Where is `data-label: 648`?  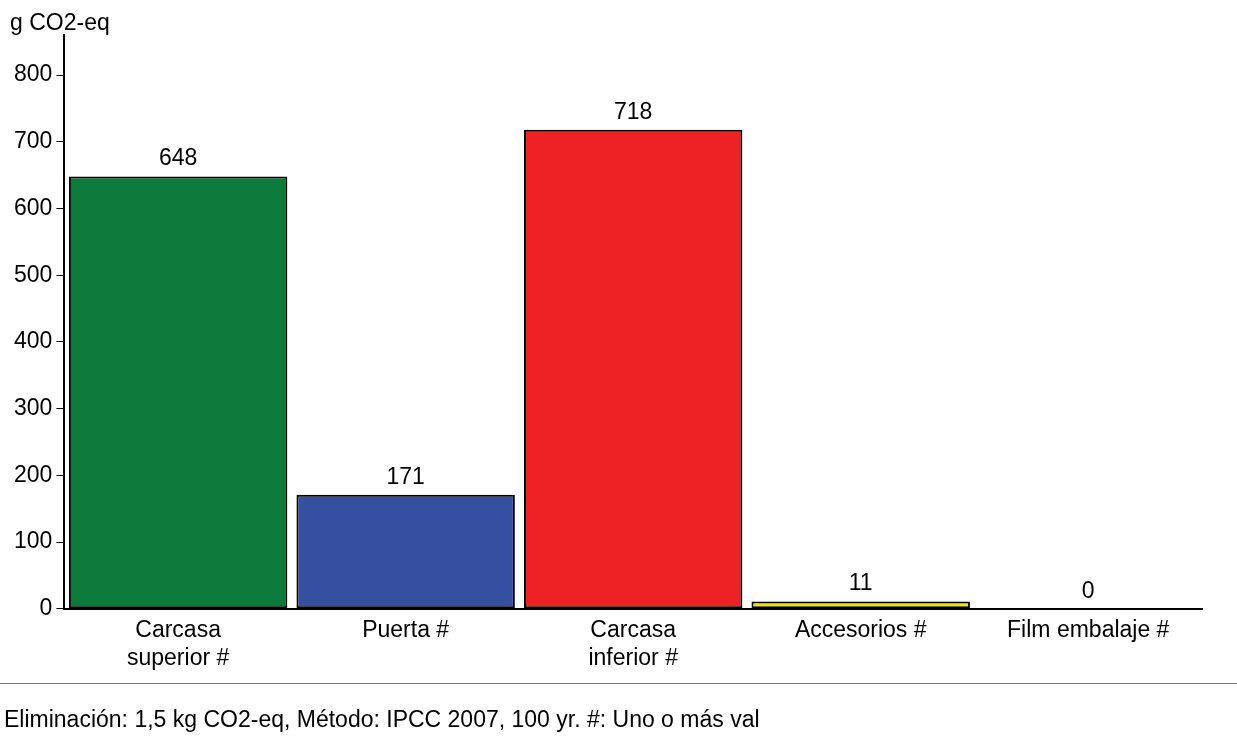
data-label: 648 is located at coordinates (178, 157).